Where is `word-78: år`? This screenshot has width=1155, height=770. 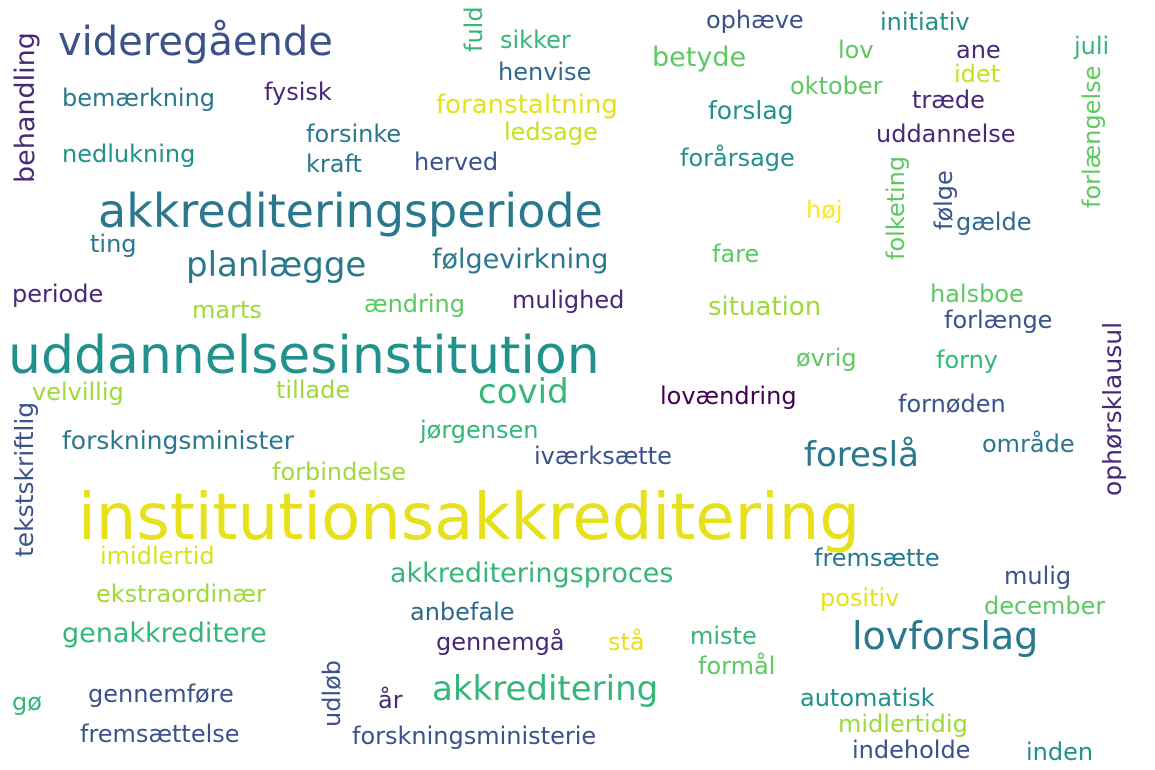
word-78: år is located at coordinates (390, 700).